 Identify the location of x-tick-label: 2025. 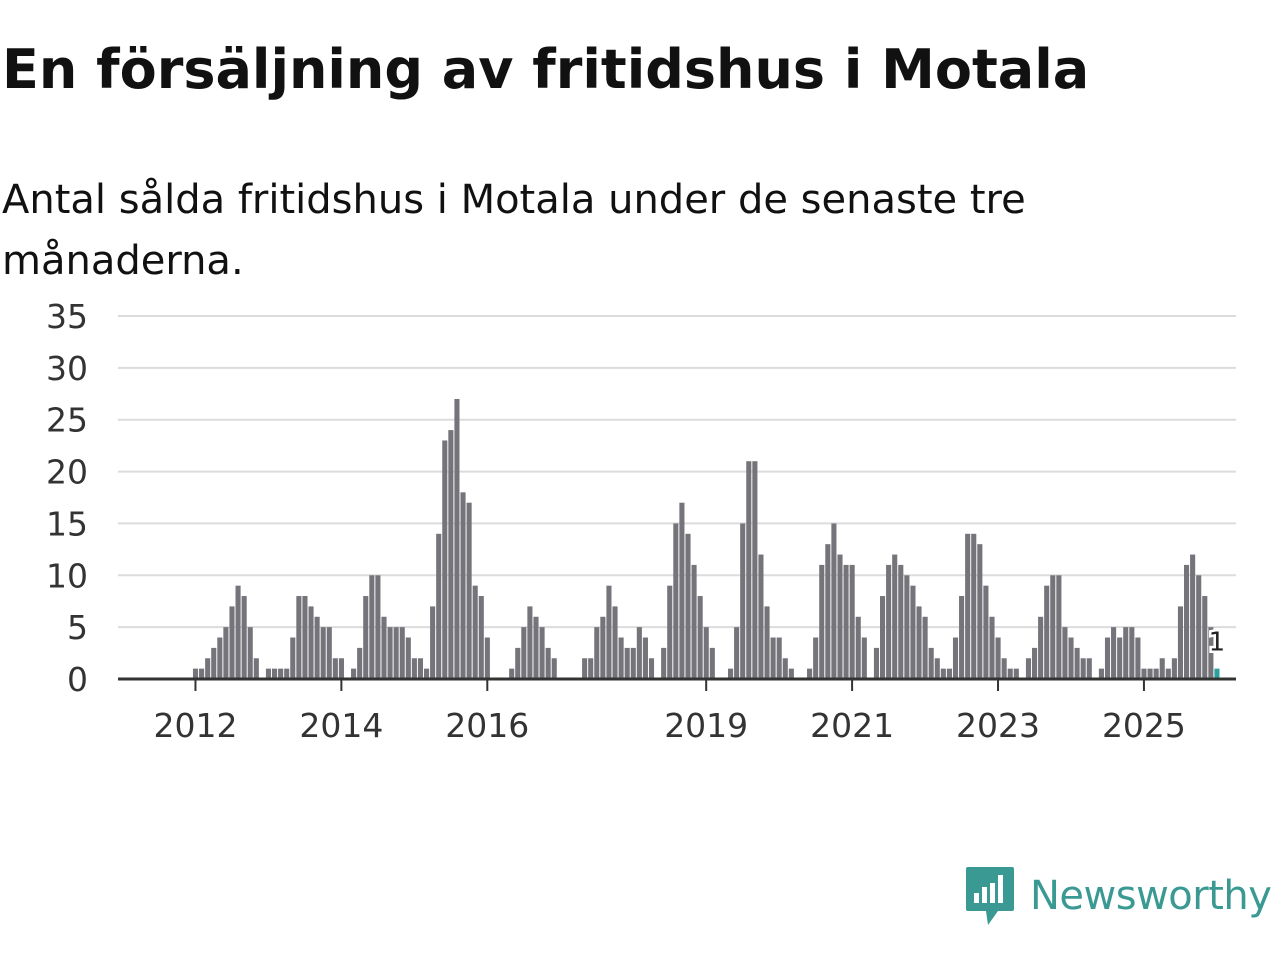
(1144, 725).